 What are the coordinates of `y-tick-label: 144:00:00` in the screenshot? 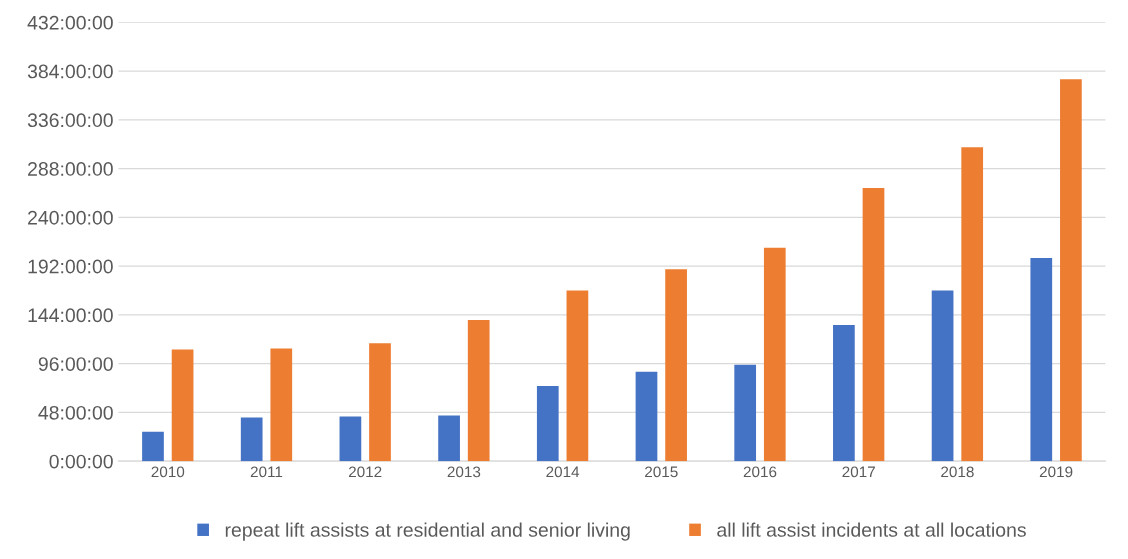 It's located at (70, 315).